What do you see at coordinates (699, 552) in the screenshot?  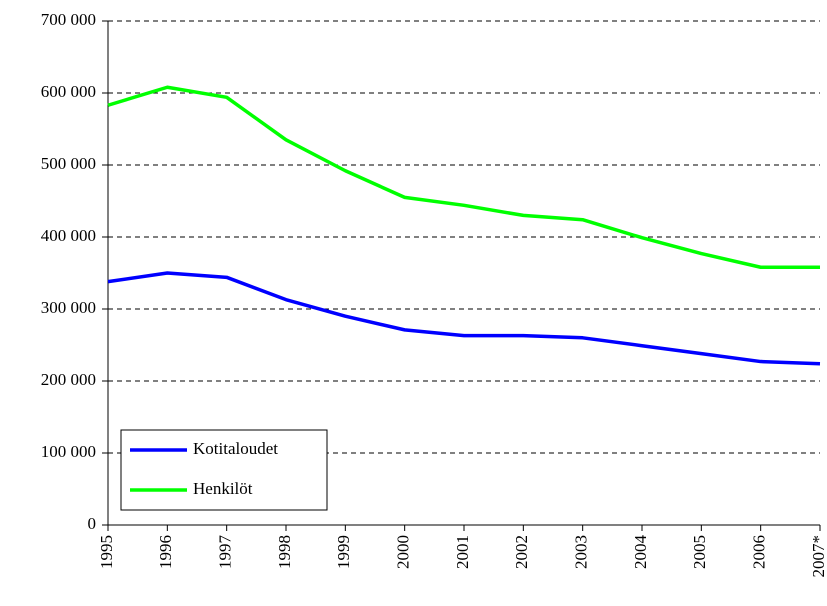 I see `x-tick-label: 2005` at bounding box center [699, 552].